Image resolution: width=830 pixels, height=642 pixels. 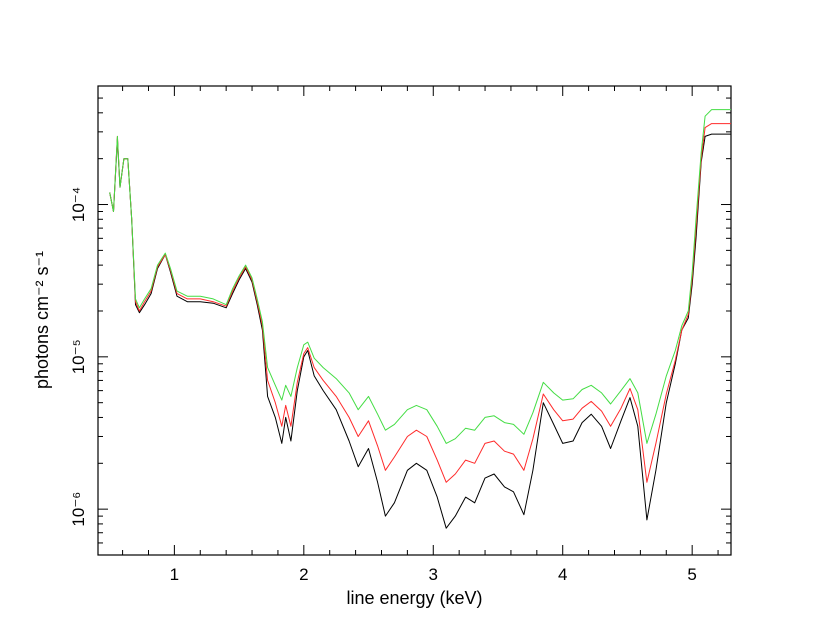 What do you see at coordinates (78, 204) in the screenshot?
I see `y-tick-label: 10⁻⁴` at bounding box center [78, 204].